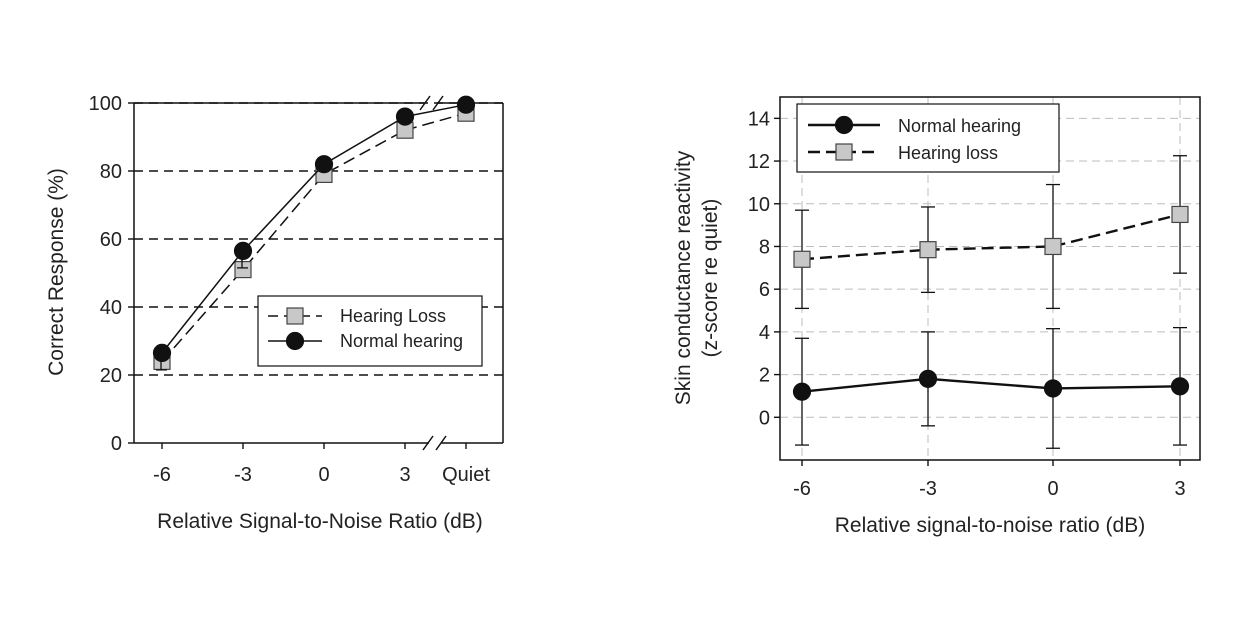 The image size is (1250, 625). I want to click on c2-x-axis: -6 -3 0 3, so click(989, 480).